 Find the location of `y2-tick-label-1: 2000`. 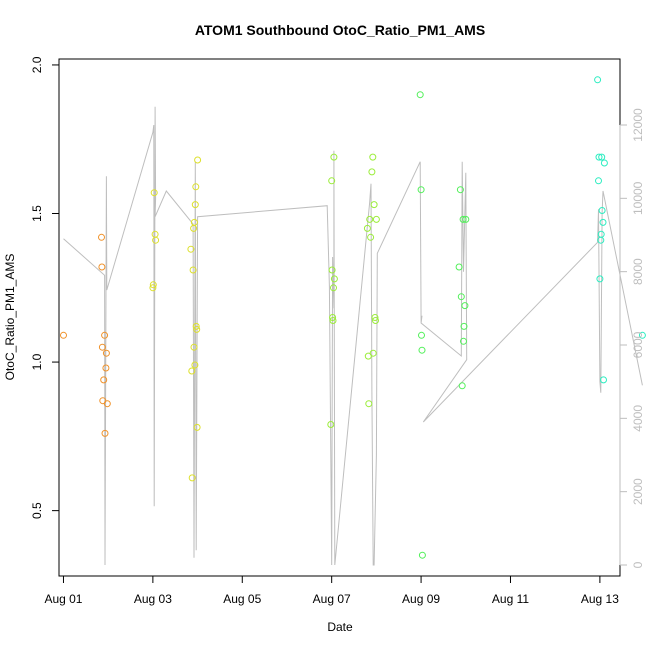

y2-tick-label-1: 2000 is located at coordinates (638, 491).